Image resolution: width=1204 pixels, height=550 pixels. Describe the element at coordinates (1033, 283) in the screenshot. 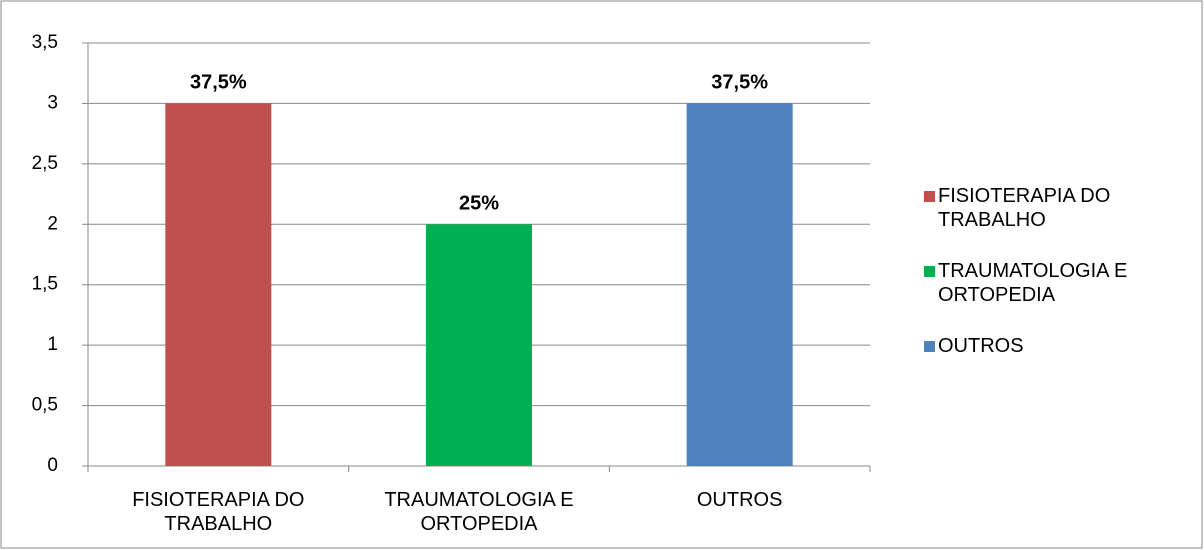

I see `legend-label: TRAUMATOLOGIA E ORTOPEDIA` at that location.